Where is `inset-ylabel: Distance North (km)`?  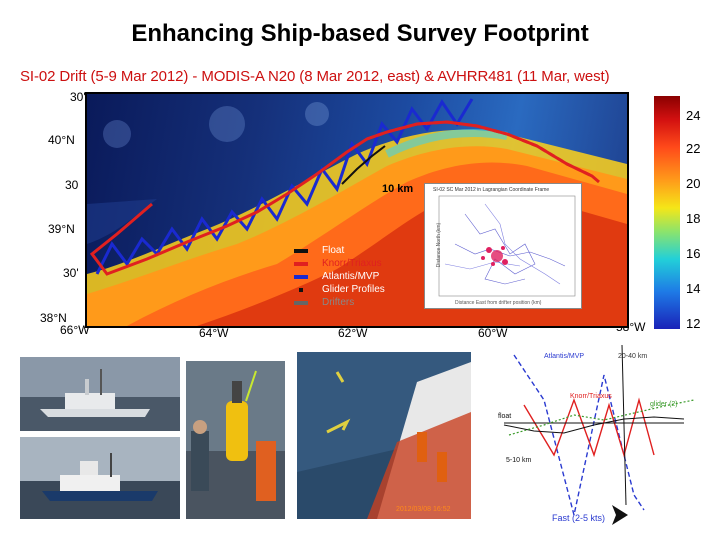 inset-ylabel: Distance North (km) is located at coordinates (439, 245).